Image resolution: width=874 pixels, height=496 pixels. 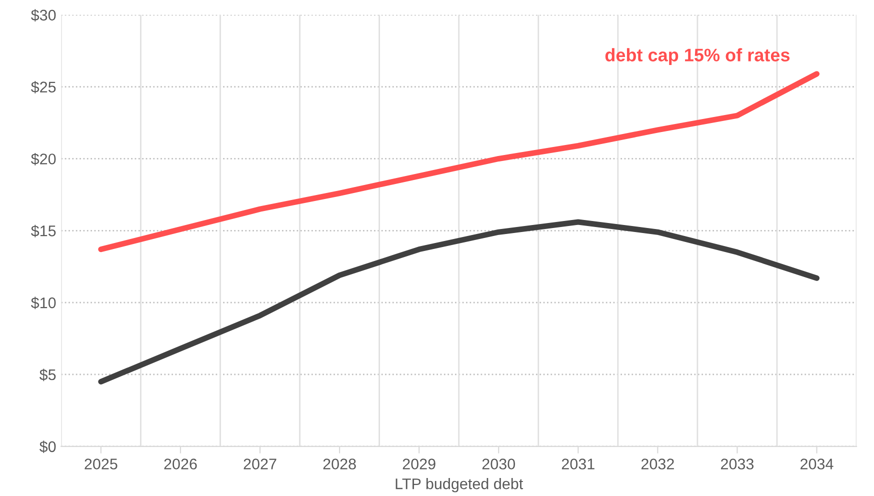 I want to click on x-tick-label: 2027, so click(x=260, y=464).